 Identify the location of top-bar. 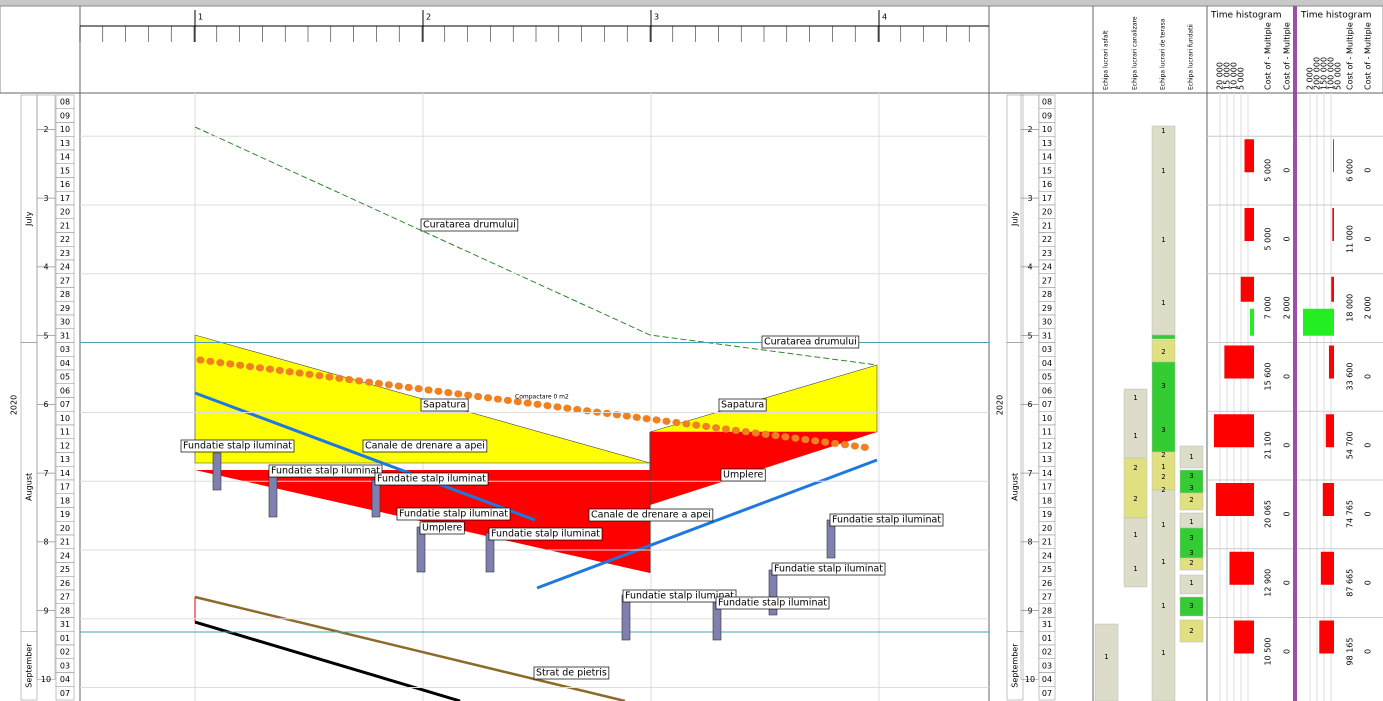
(691, 3).